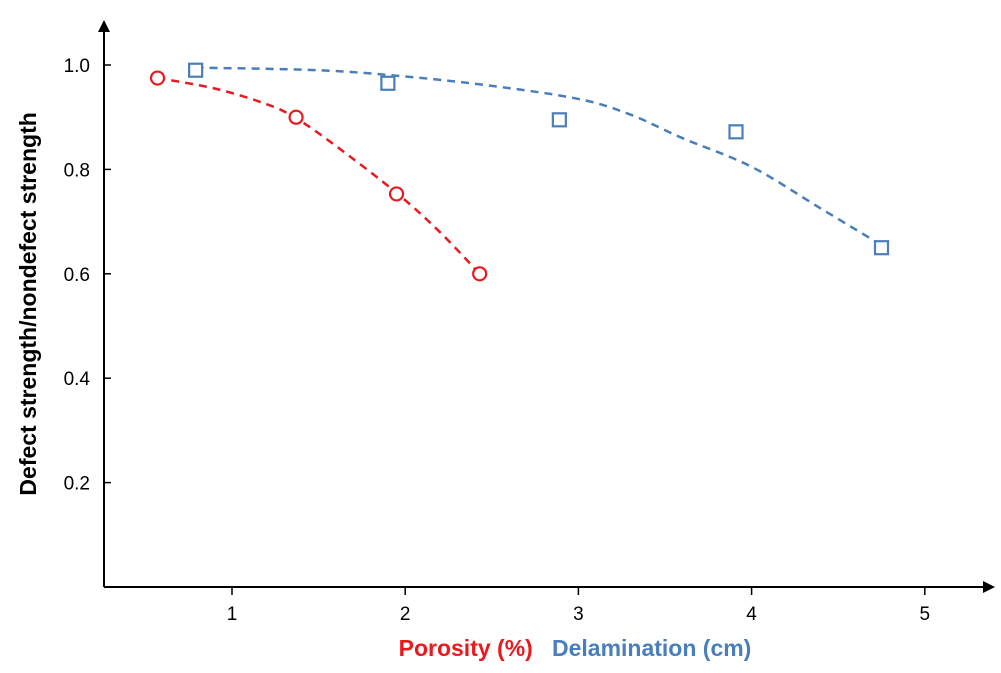 Image resolution: width=1001 pixels, height=673 pixels. What do you see at coordinates (77, 484) in the screenshot?
I see `y-tick-label: 0.2` at bounding box center [77, 484].